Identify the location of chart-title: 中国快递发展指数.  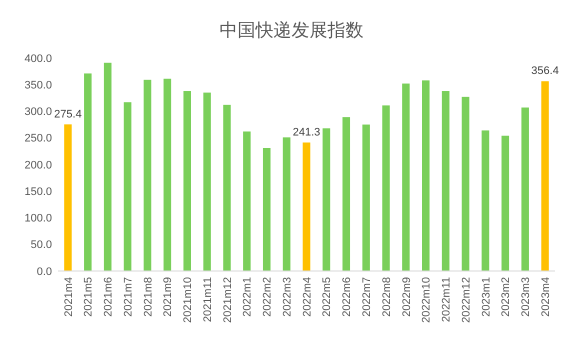
(292, 30).